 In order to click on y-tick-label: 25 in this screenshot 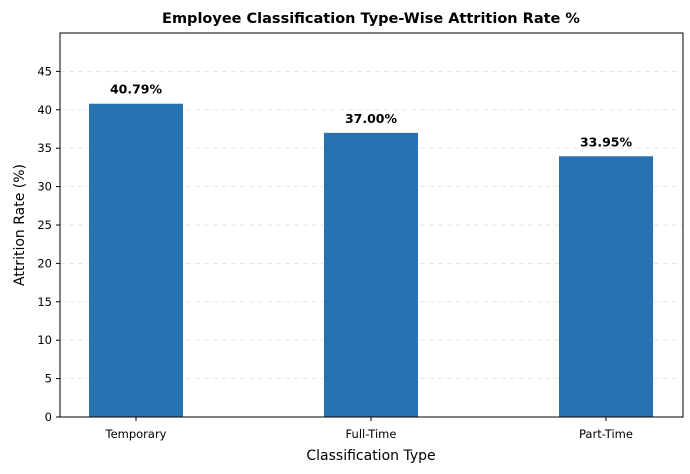, I will do `click(44, 225)`.